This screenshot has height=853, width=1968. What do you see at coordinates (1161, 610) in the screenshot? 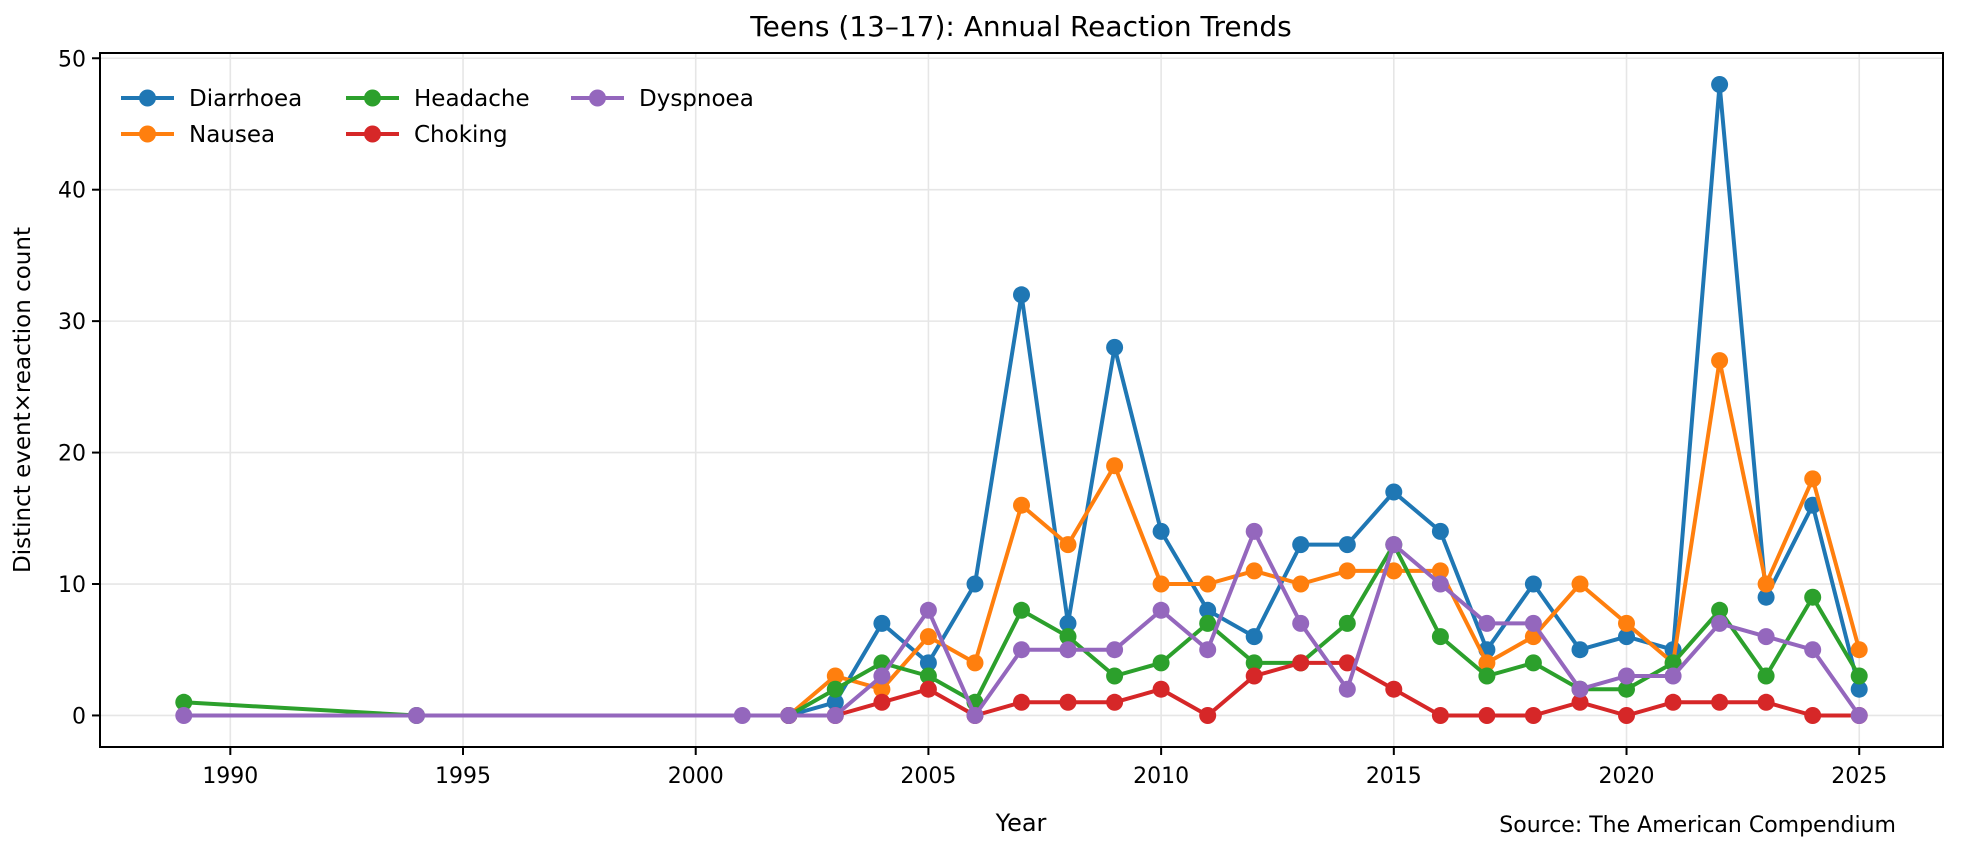
I see `data-point-dyspnoea-2010` at bounding box center [1161, 610].